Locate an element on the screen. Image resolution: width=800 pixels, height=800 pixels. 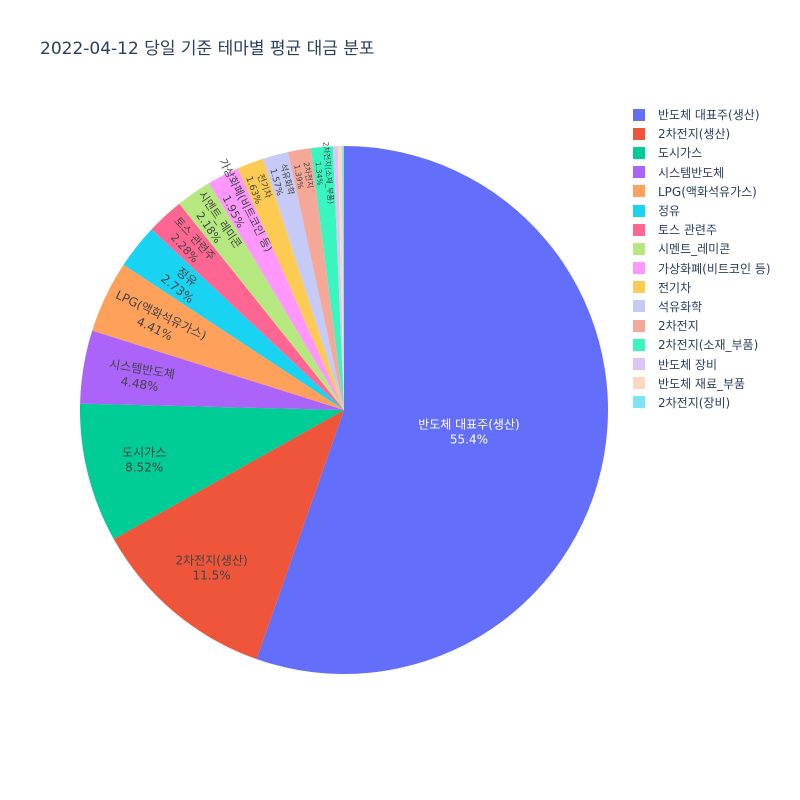
legend-label-11: 2차전지 is located at coordinates (678, 326).